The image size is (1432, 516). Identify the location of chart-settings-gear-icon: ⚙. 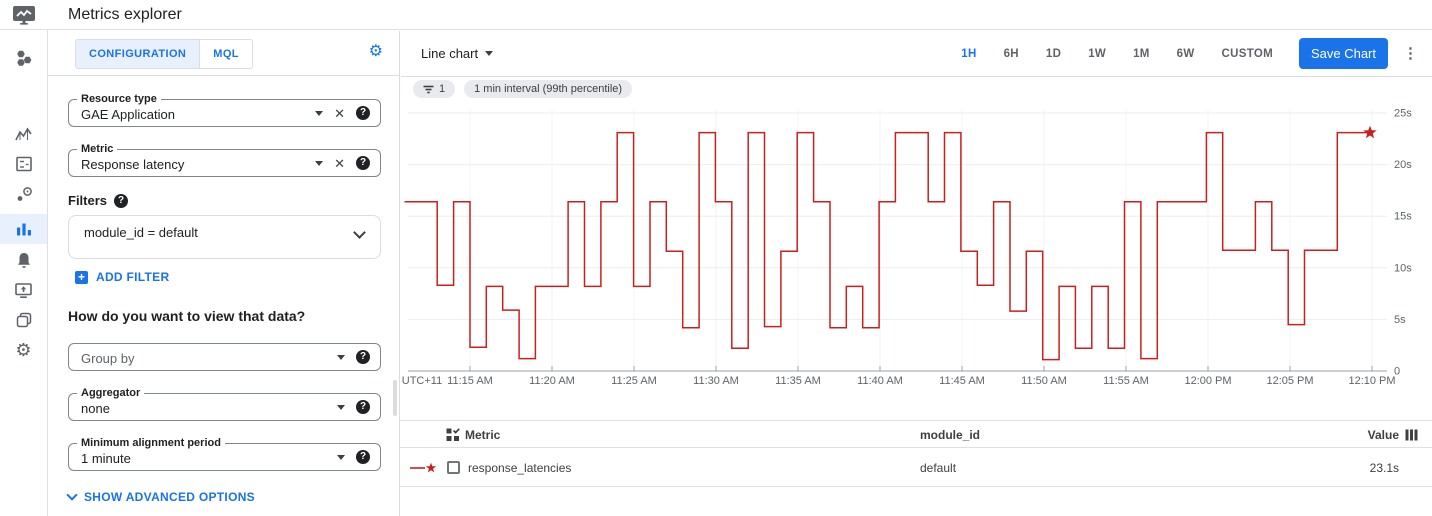
(375, 51).